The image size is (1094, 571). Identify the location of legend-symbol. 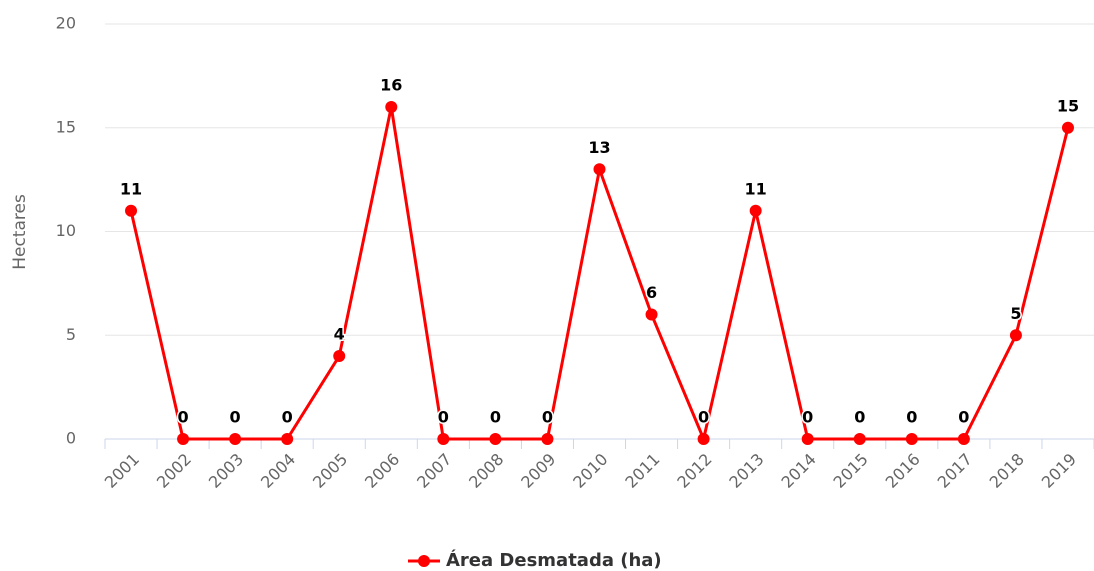
(424, 561).